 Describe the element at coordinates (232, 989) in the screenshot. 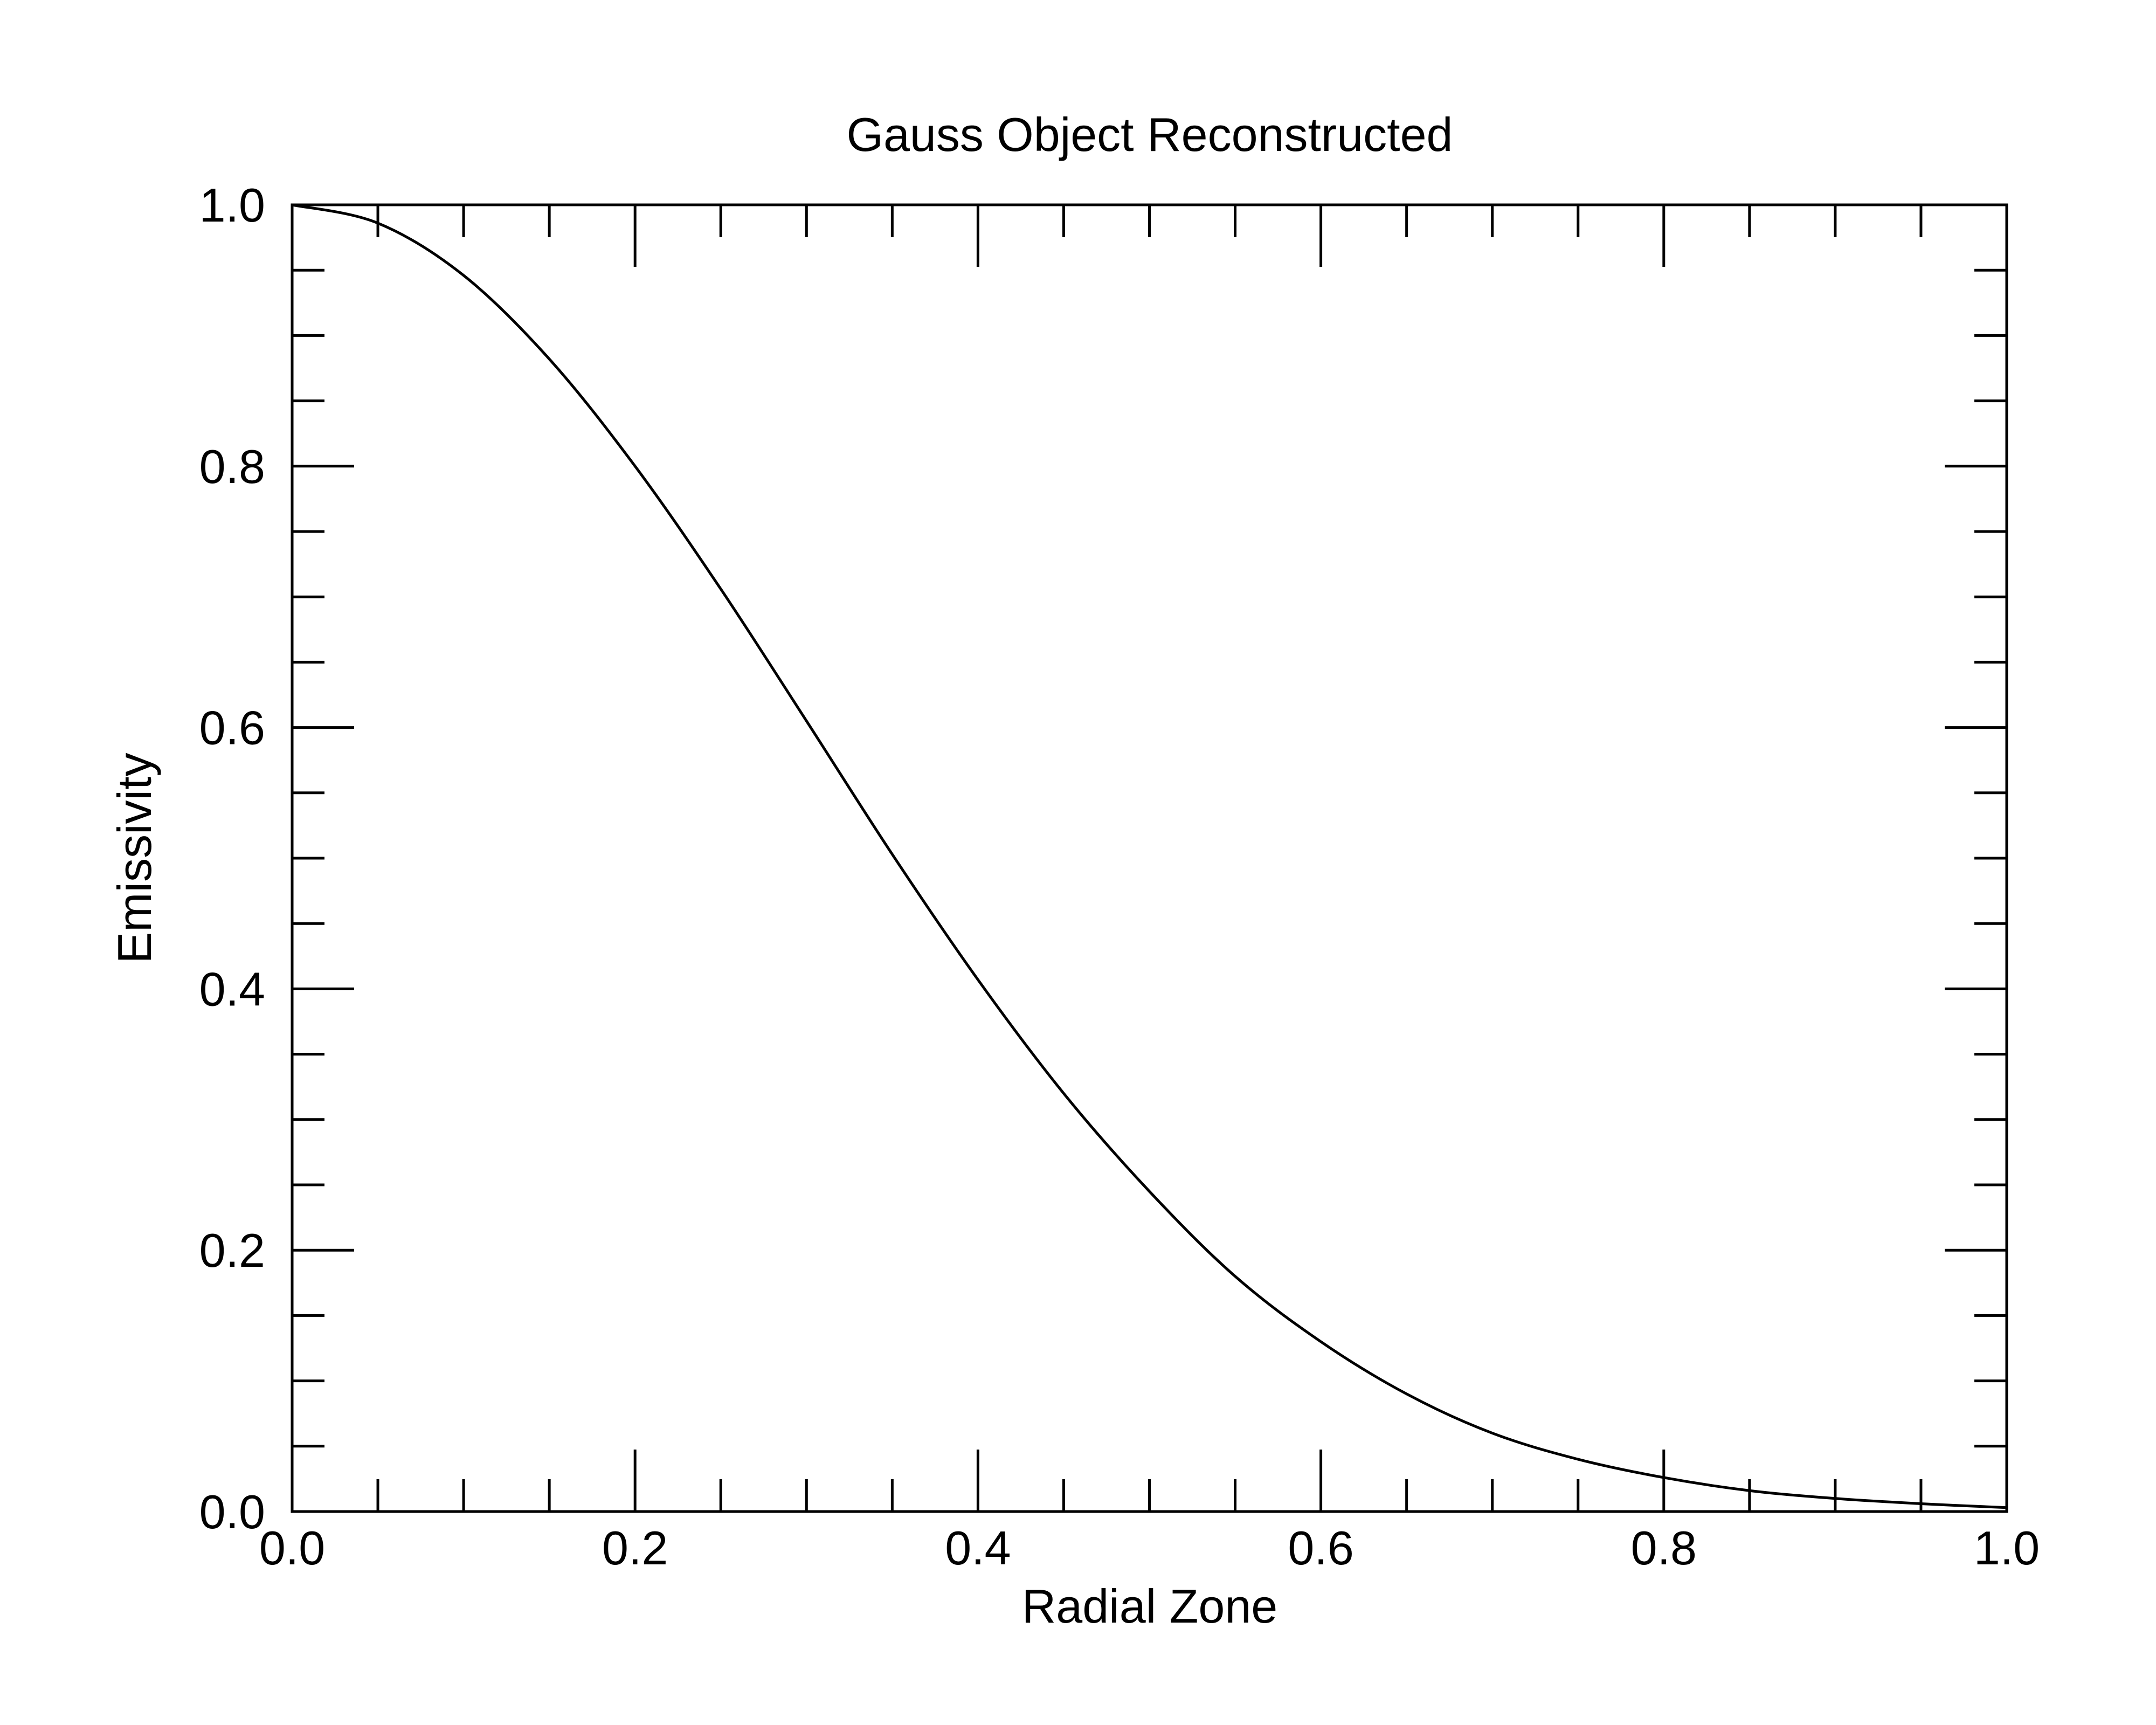

I see `y-tick-label: 0.4` at that location.